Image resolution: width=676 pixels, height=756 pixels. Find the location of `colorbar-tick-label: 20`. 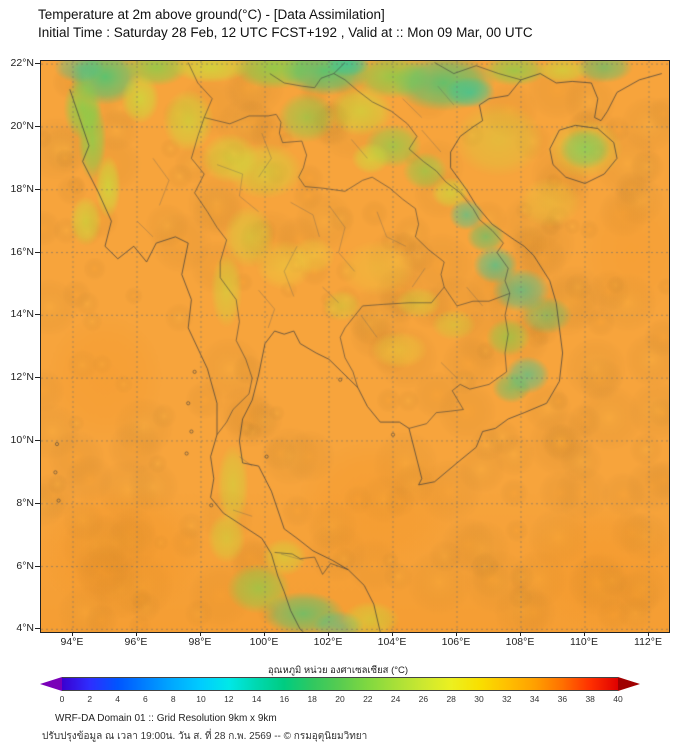

colorbar-tick-label: 20 is located at coordinates (340, 699).